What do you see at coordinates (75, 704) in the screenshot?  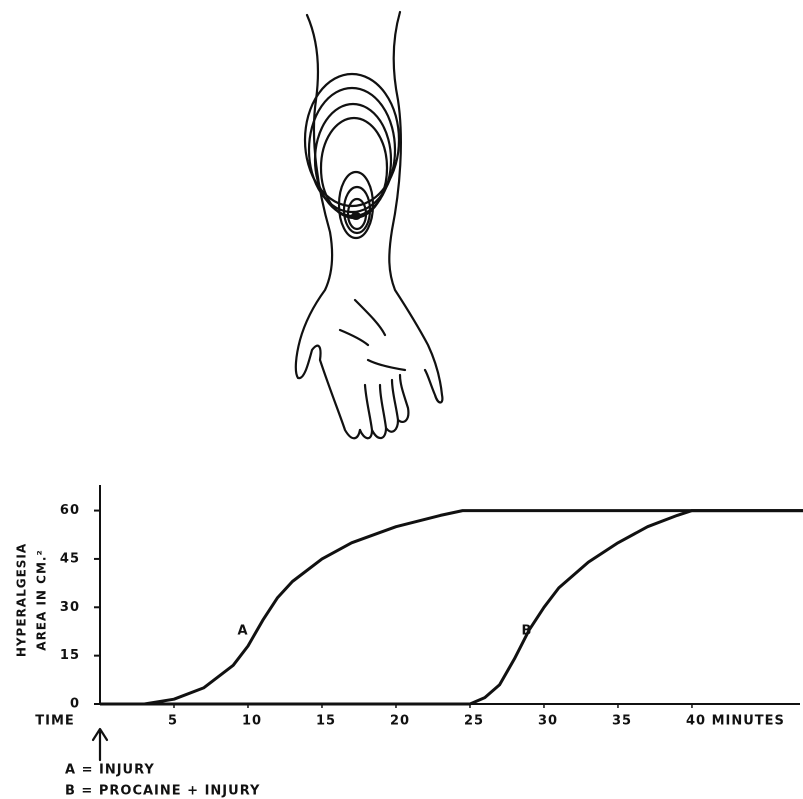 I see `y-tick-label: 0` at bounding box center [75, 704].